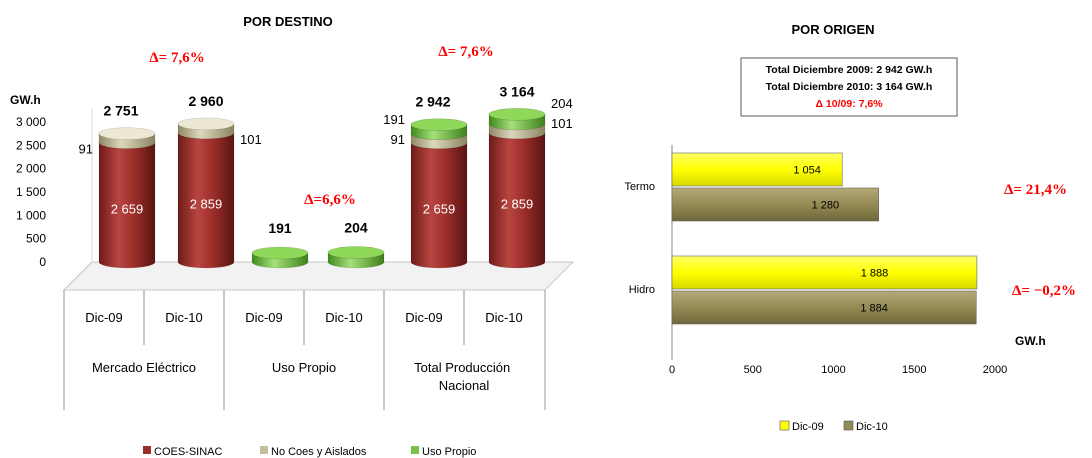 This screenshot has height=458, width=1092. I want to click on left-side-edge, so click(78, 276).